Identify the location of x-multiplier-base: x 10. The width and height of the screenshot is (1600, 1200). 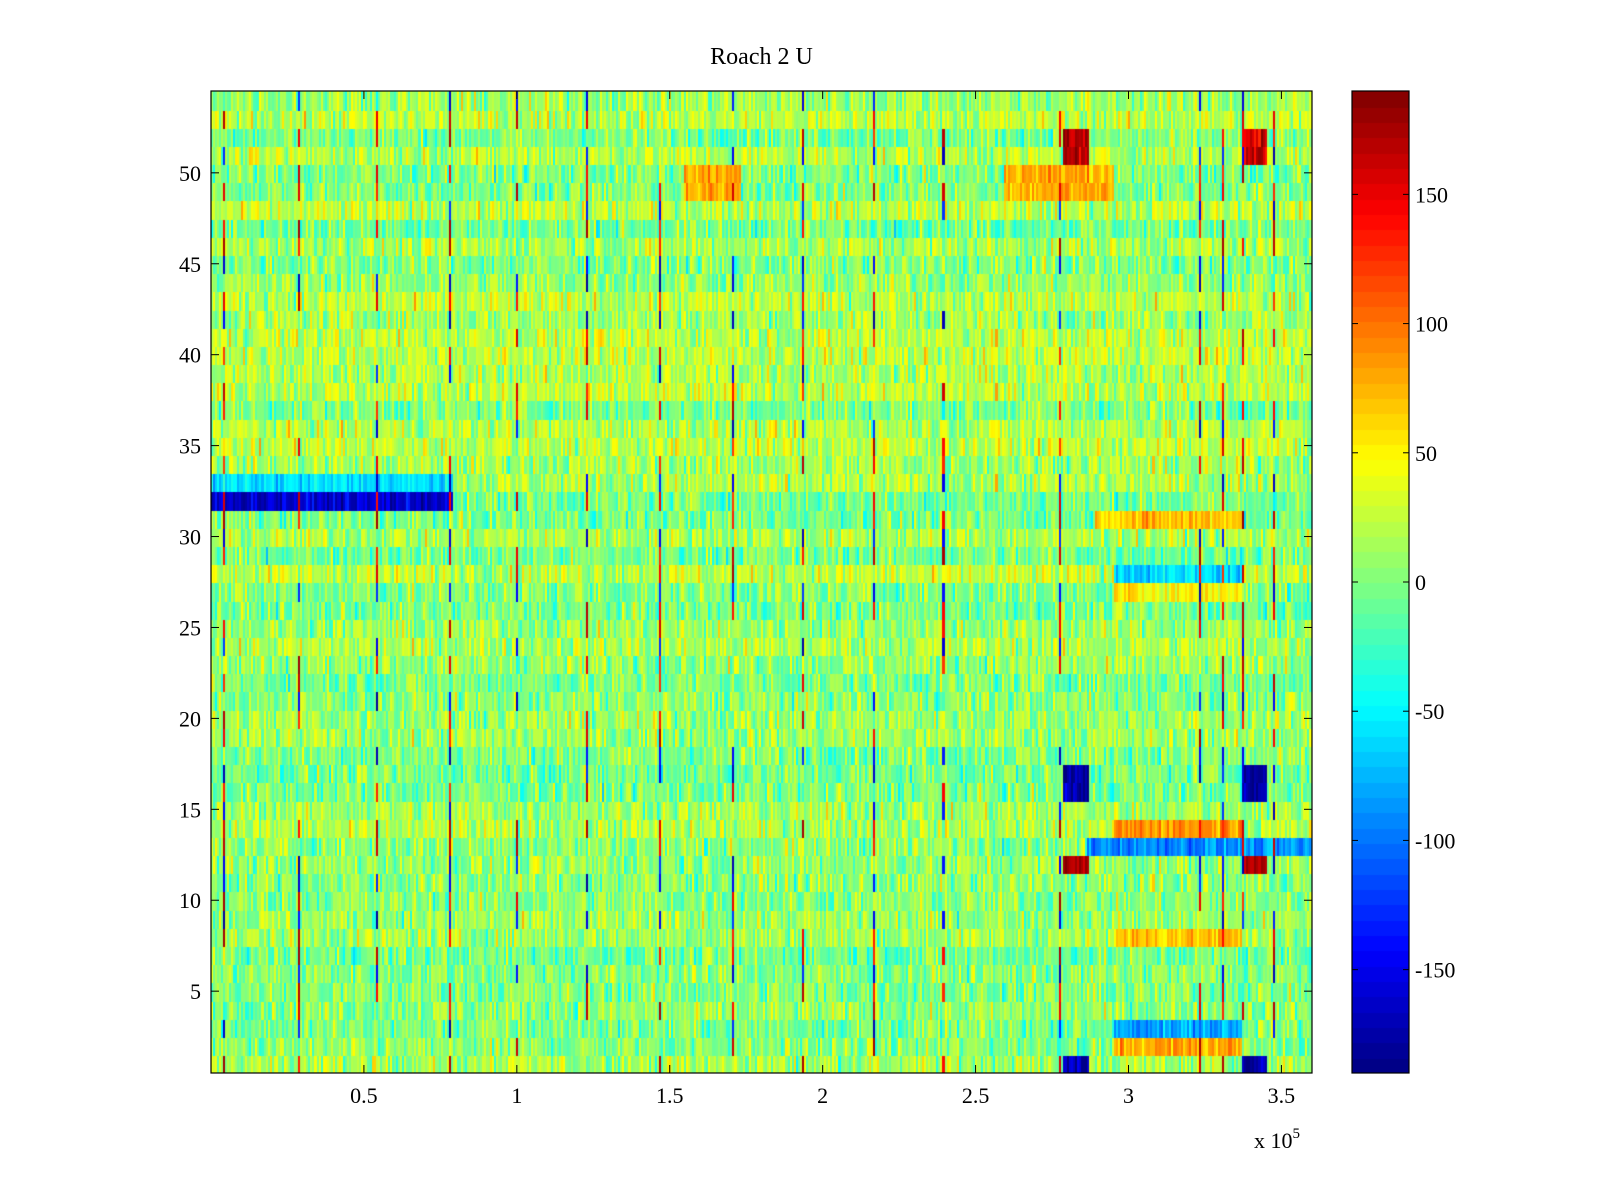
(1273, 1140).